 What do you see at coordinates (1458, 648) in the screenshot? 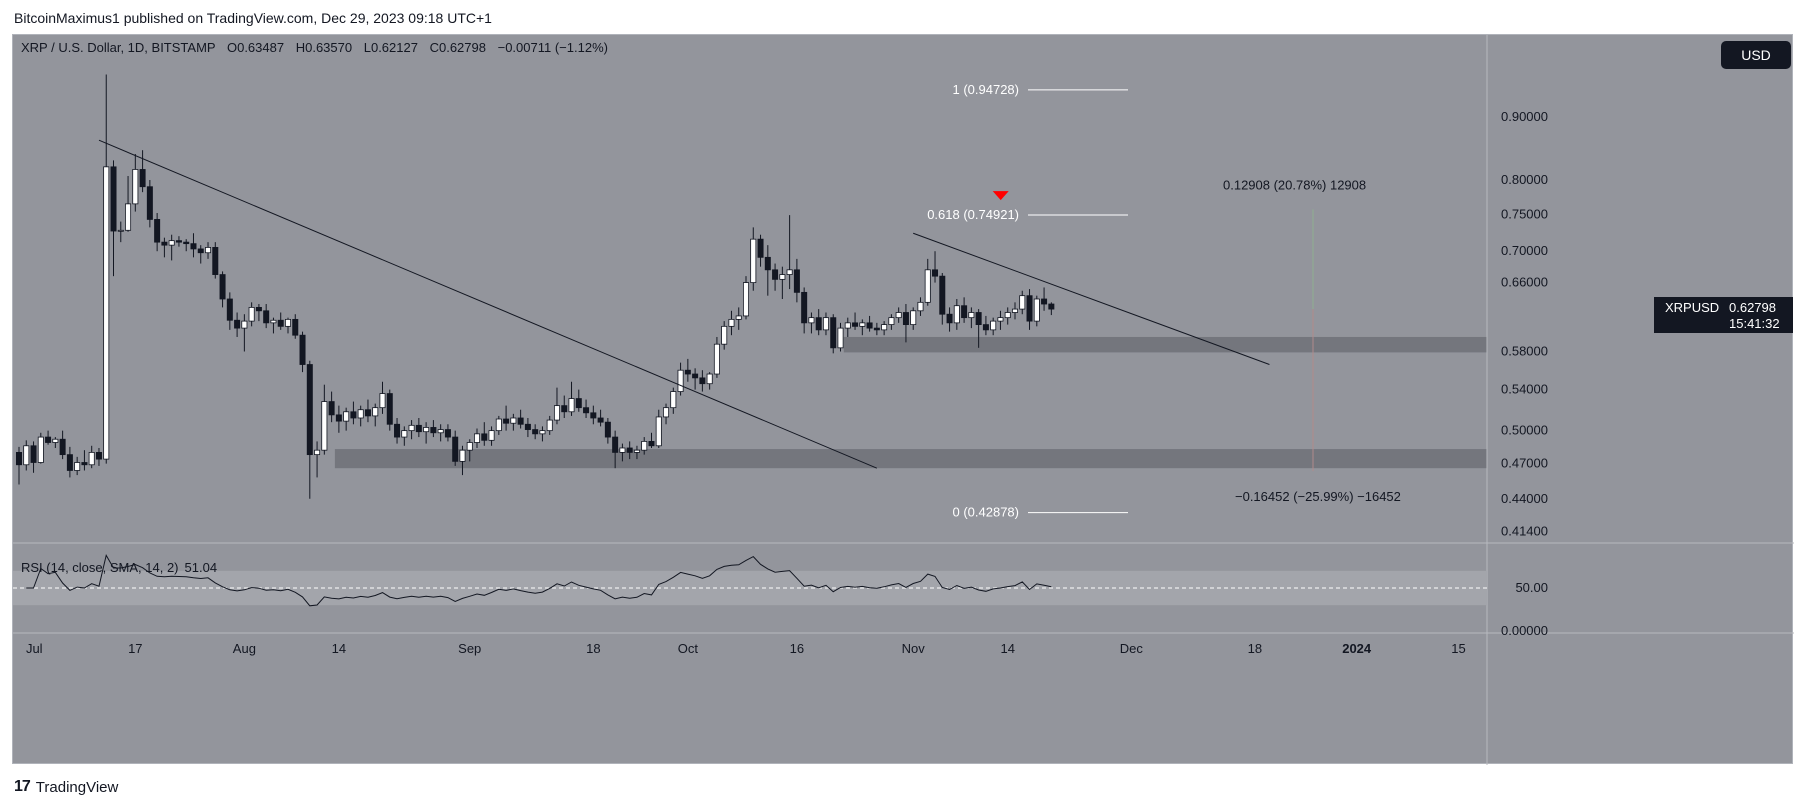
I see `x-axis-tick: 15` at bounding box center [1458, 648].